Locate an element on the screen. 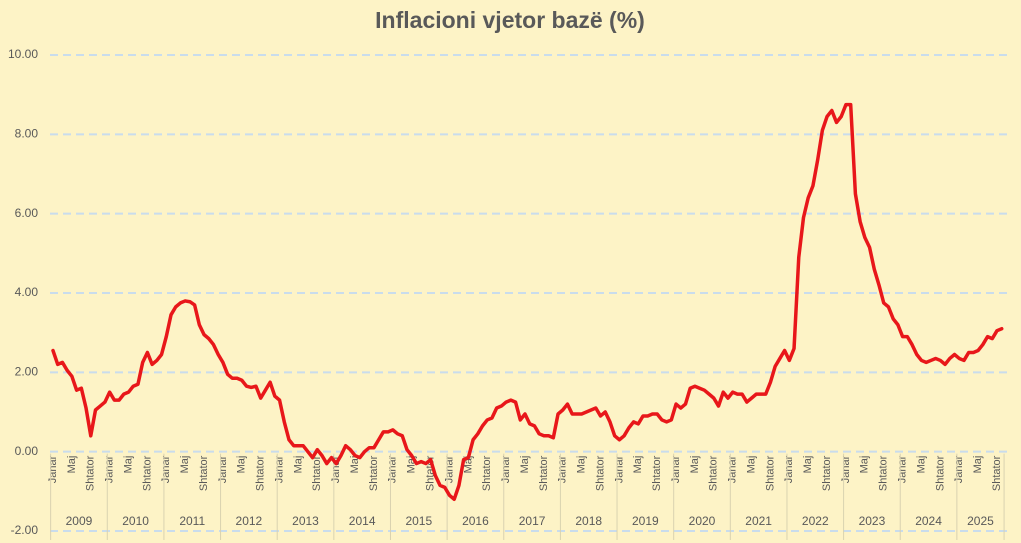 This screenshot has height=543, width=1021. year-label: 2010 is located at coordinates (135, 521).